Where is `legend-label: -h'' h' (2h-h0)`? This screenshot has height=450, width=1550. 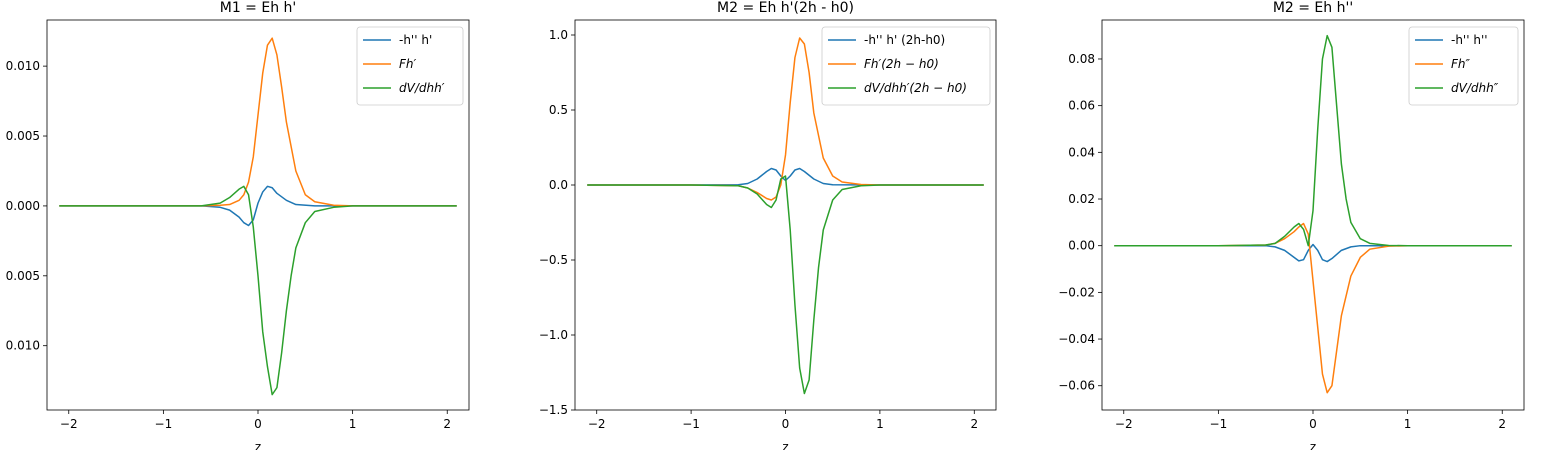
legend-label: -h'' h' (2h-h0) is located at coordinates (904, 40).